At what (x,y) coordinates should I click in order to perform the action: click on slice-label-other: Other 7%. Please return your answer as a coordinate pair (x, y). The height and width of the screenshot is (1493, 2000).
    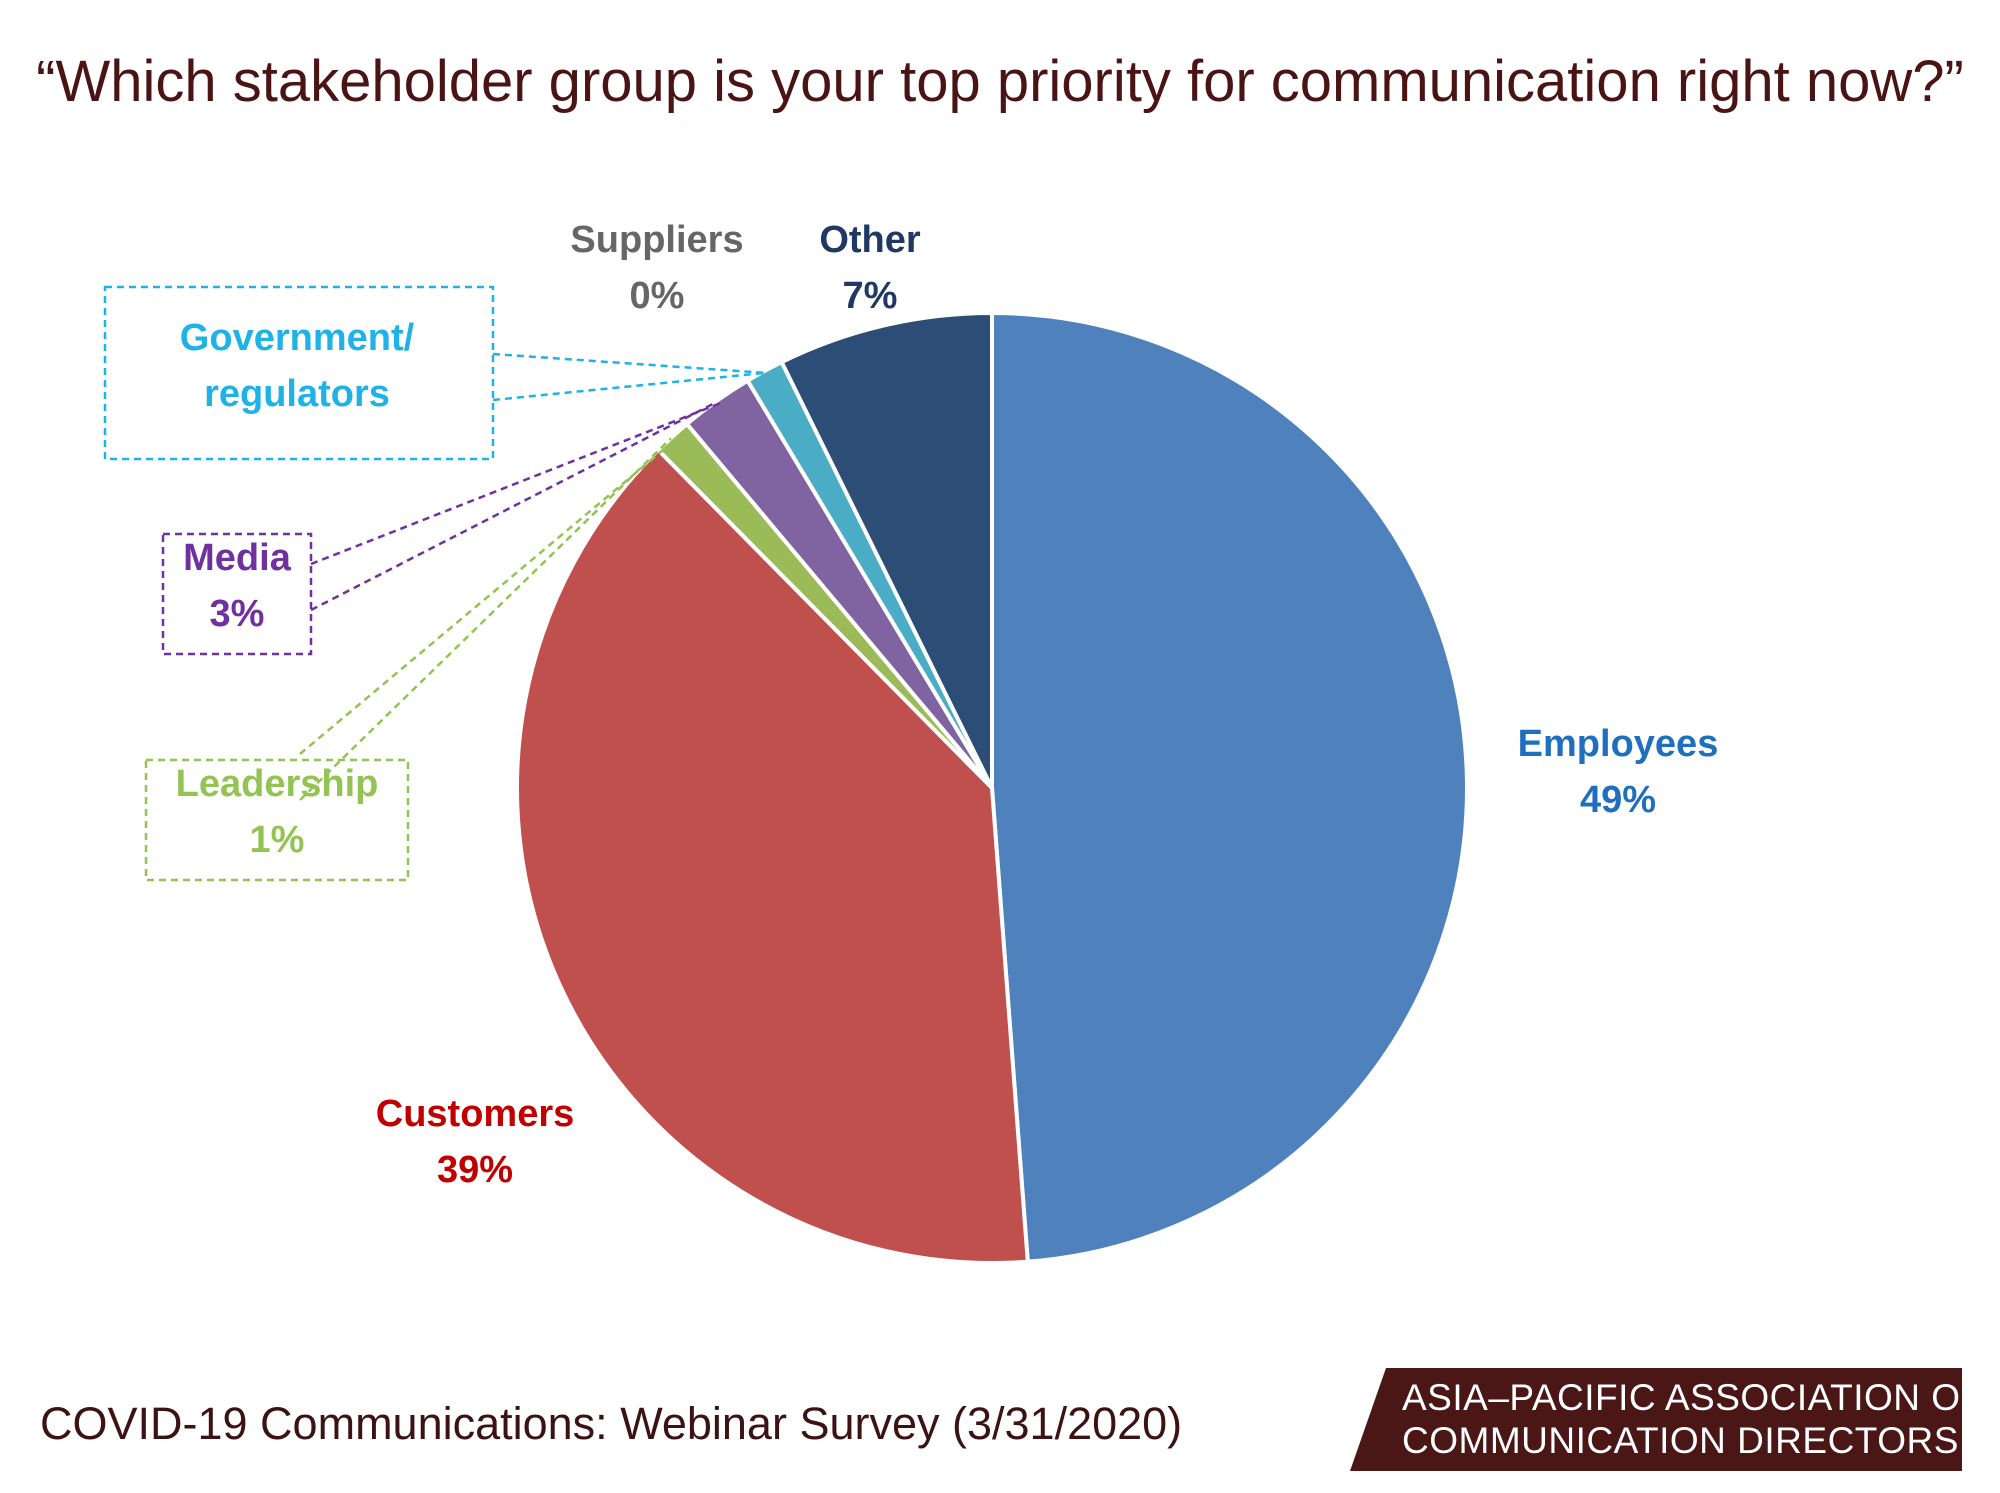
    Looking at the image, I should click on (870, 268).